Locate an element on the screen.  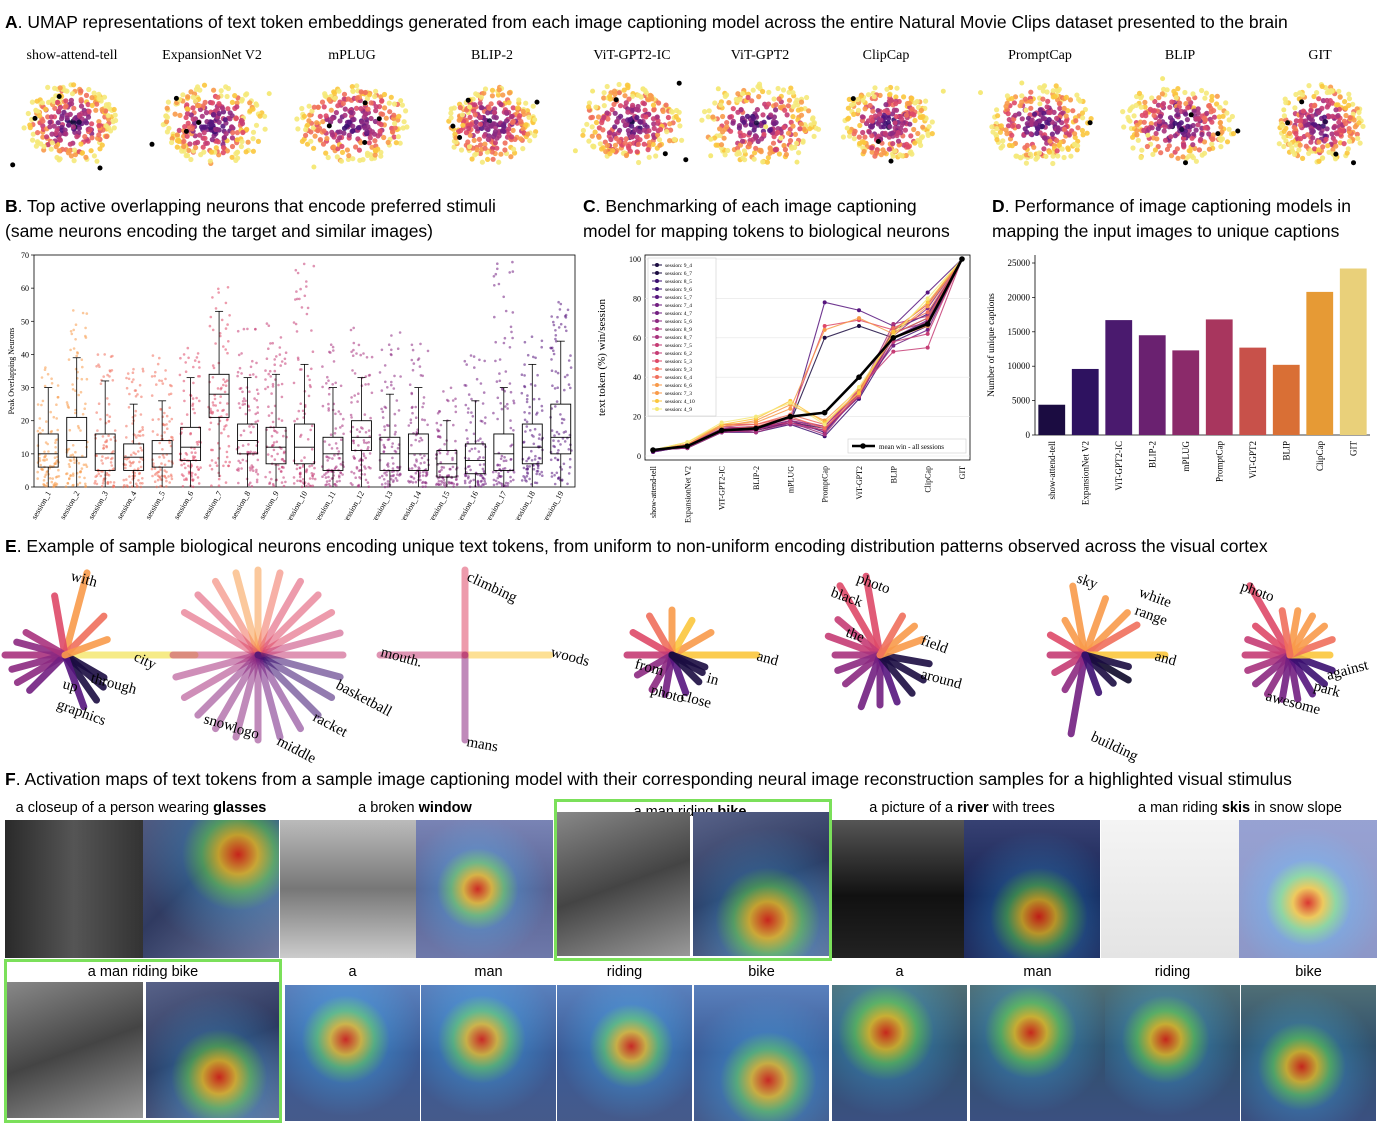
legend-entry-6: session: 4_7 is located at coordinates (678, 314).